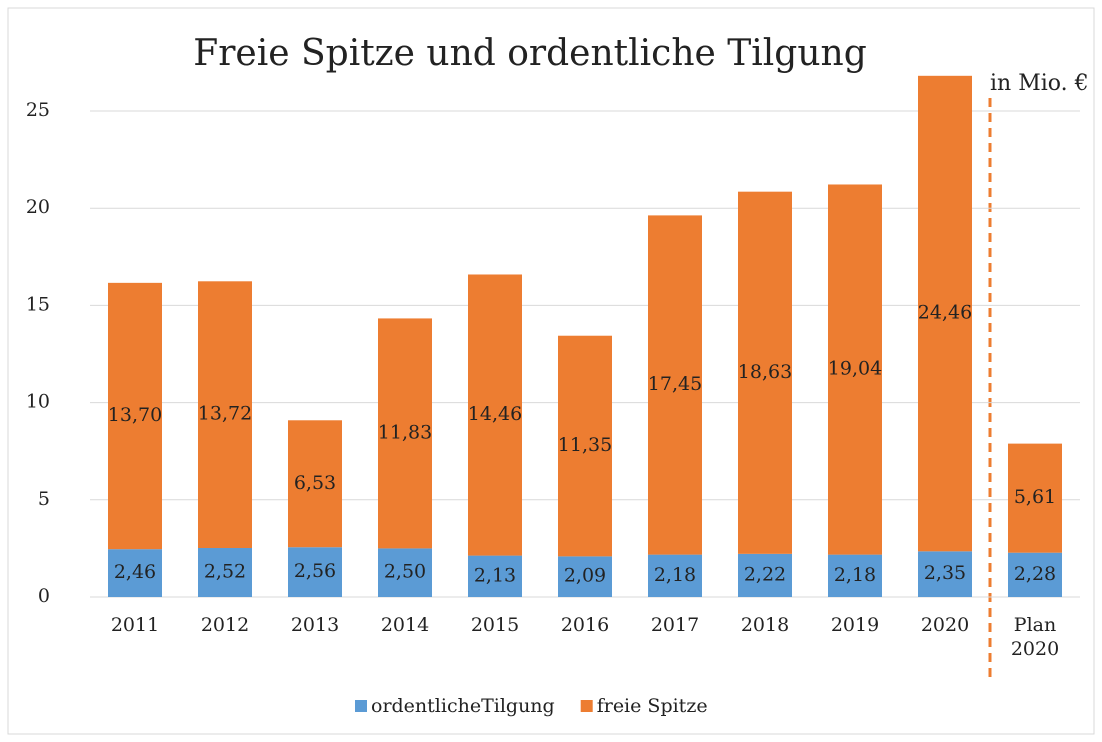 This screenshot has width=1102, height=742. I want to click on legend-label: freie Spitze, so click(652, 706).